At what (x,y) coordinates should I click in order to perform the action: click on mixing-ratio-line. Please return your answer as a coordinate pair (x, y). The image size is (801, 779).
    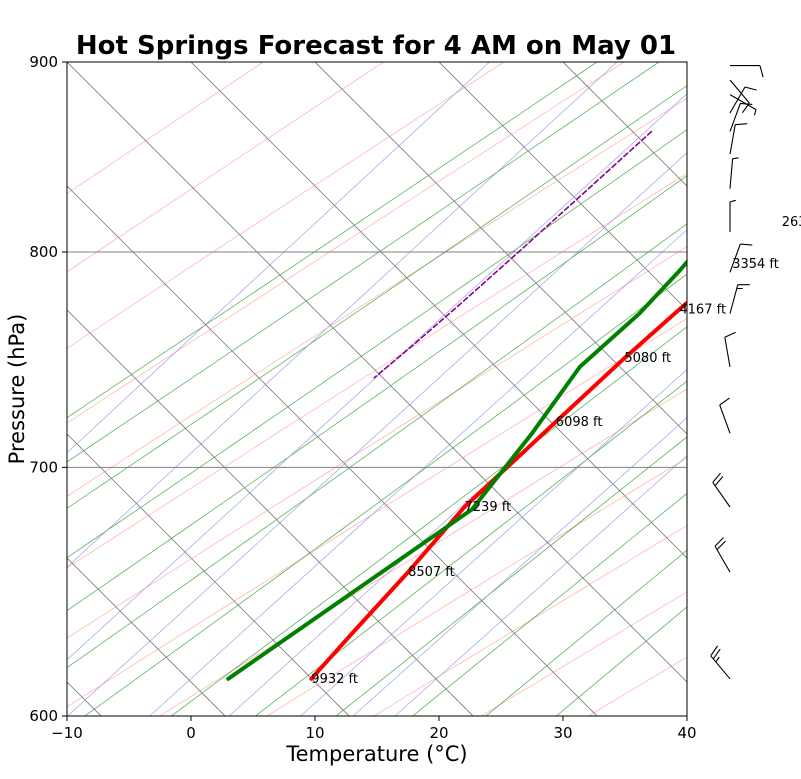
    Looking at the image, I should click on (540, 585).